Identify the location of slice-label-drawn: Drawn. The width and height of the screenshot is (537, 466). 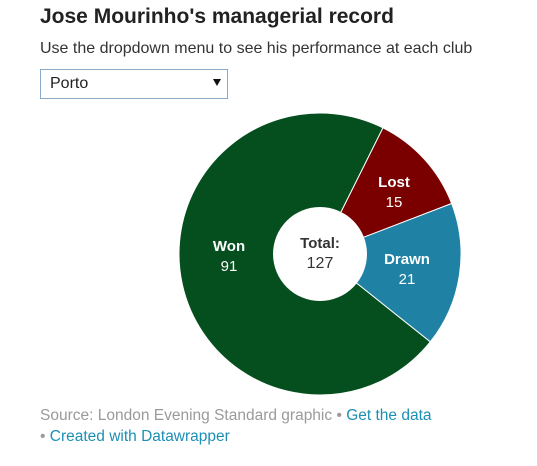
(407, 259).